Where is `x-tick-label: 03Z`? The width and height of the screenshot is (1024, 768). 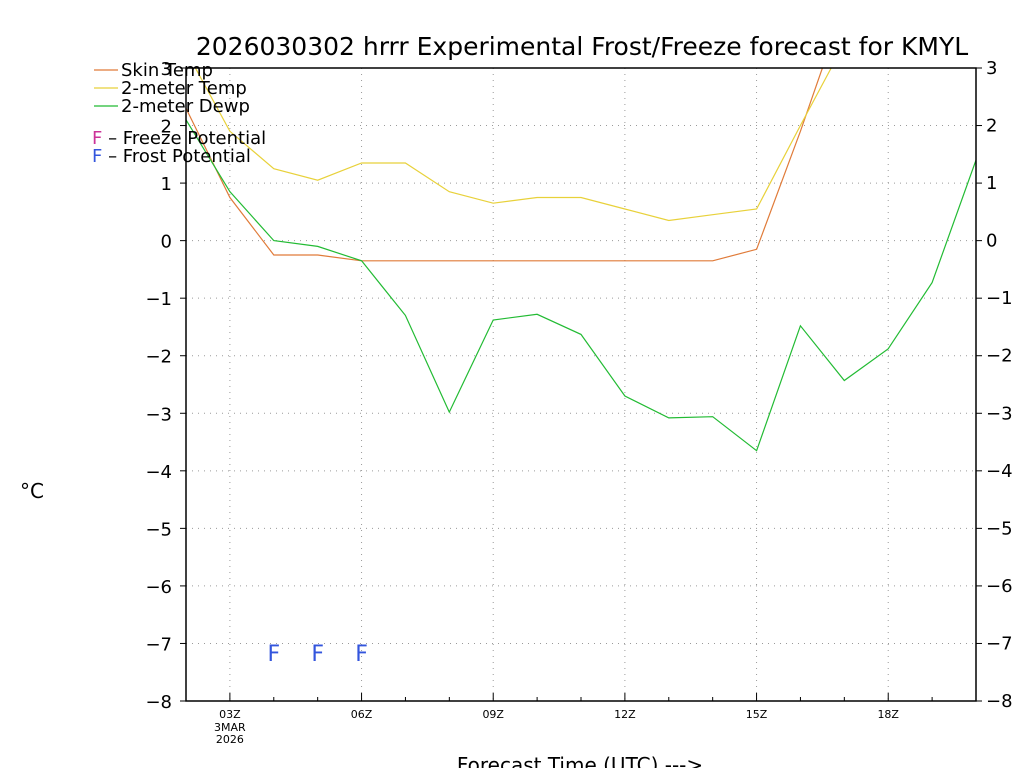
x-tick-label: 03Z is located at coordinates (230, 714).